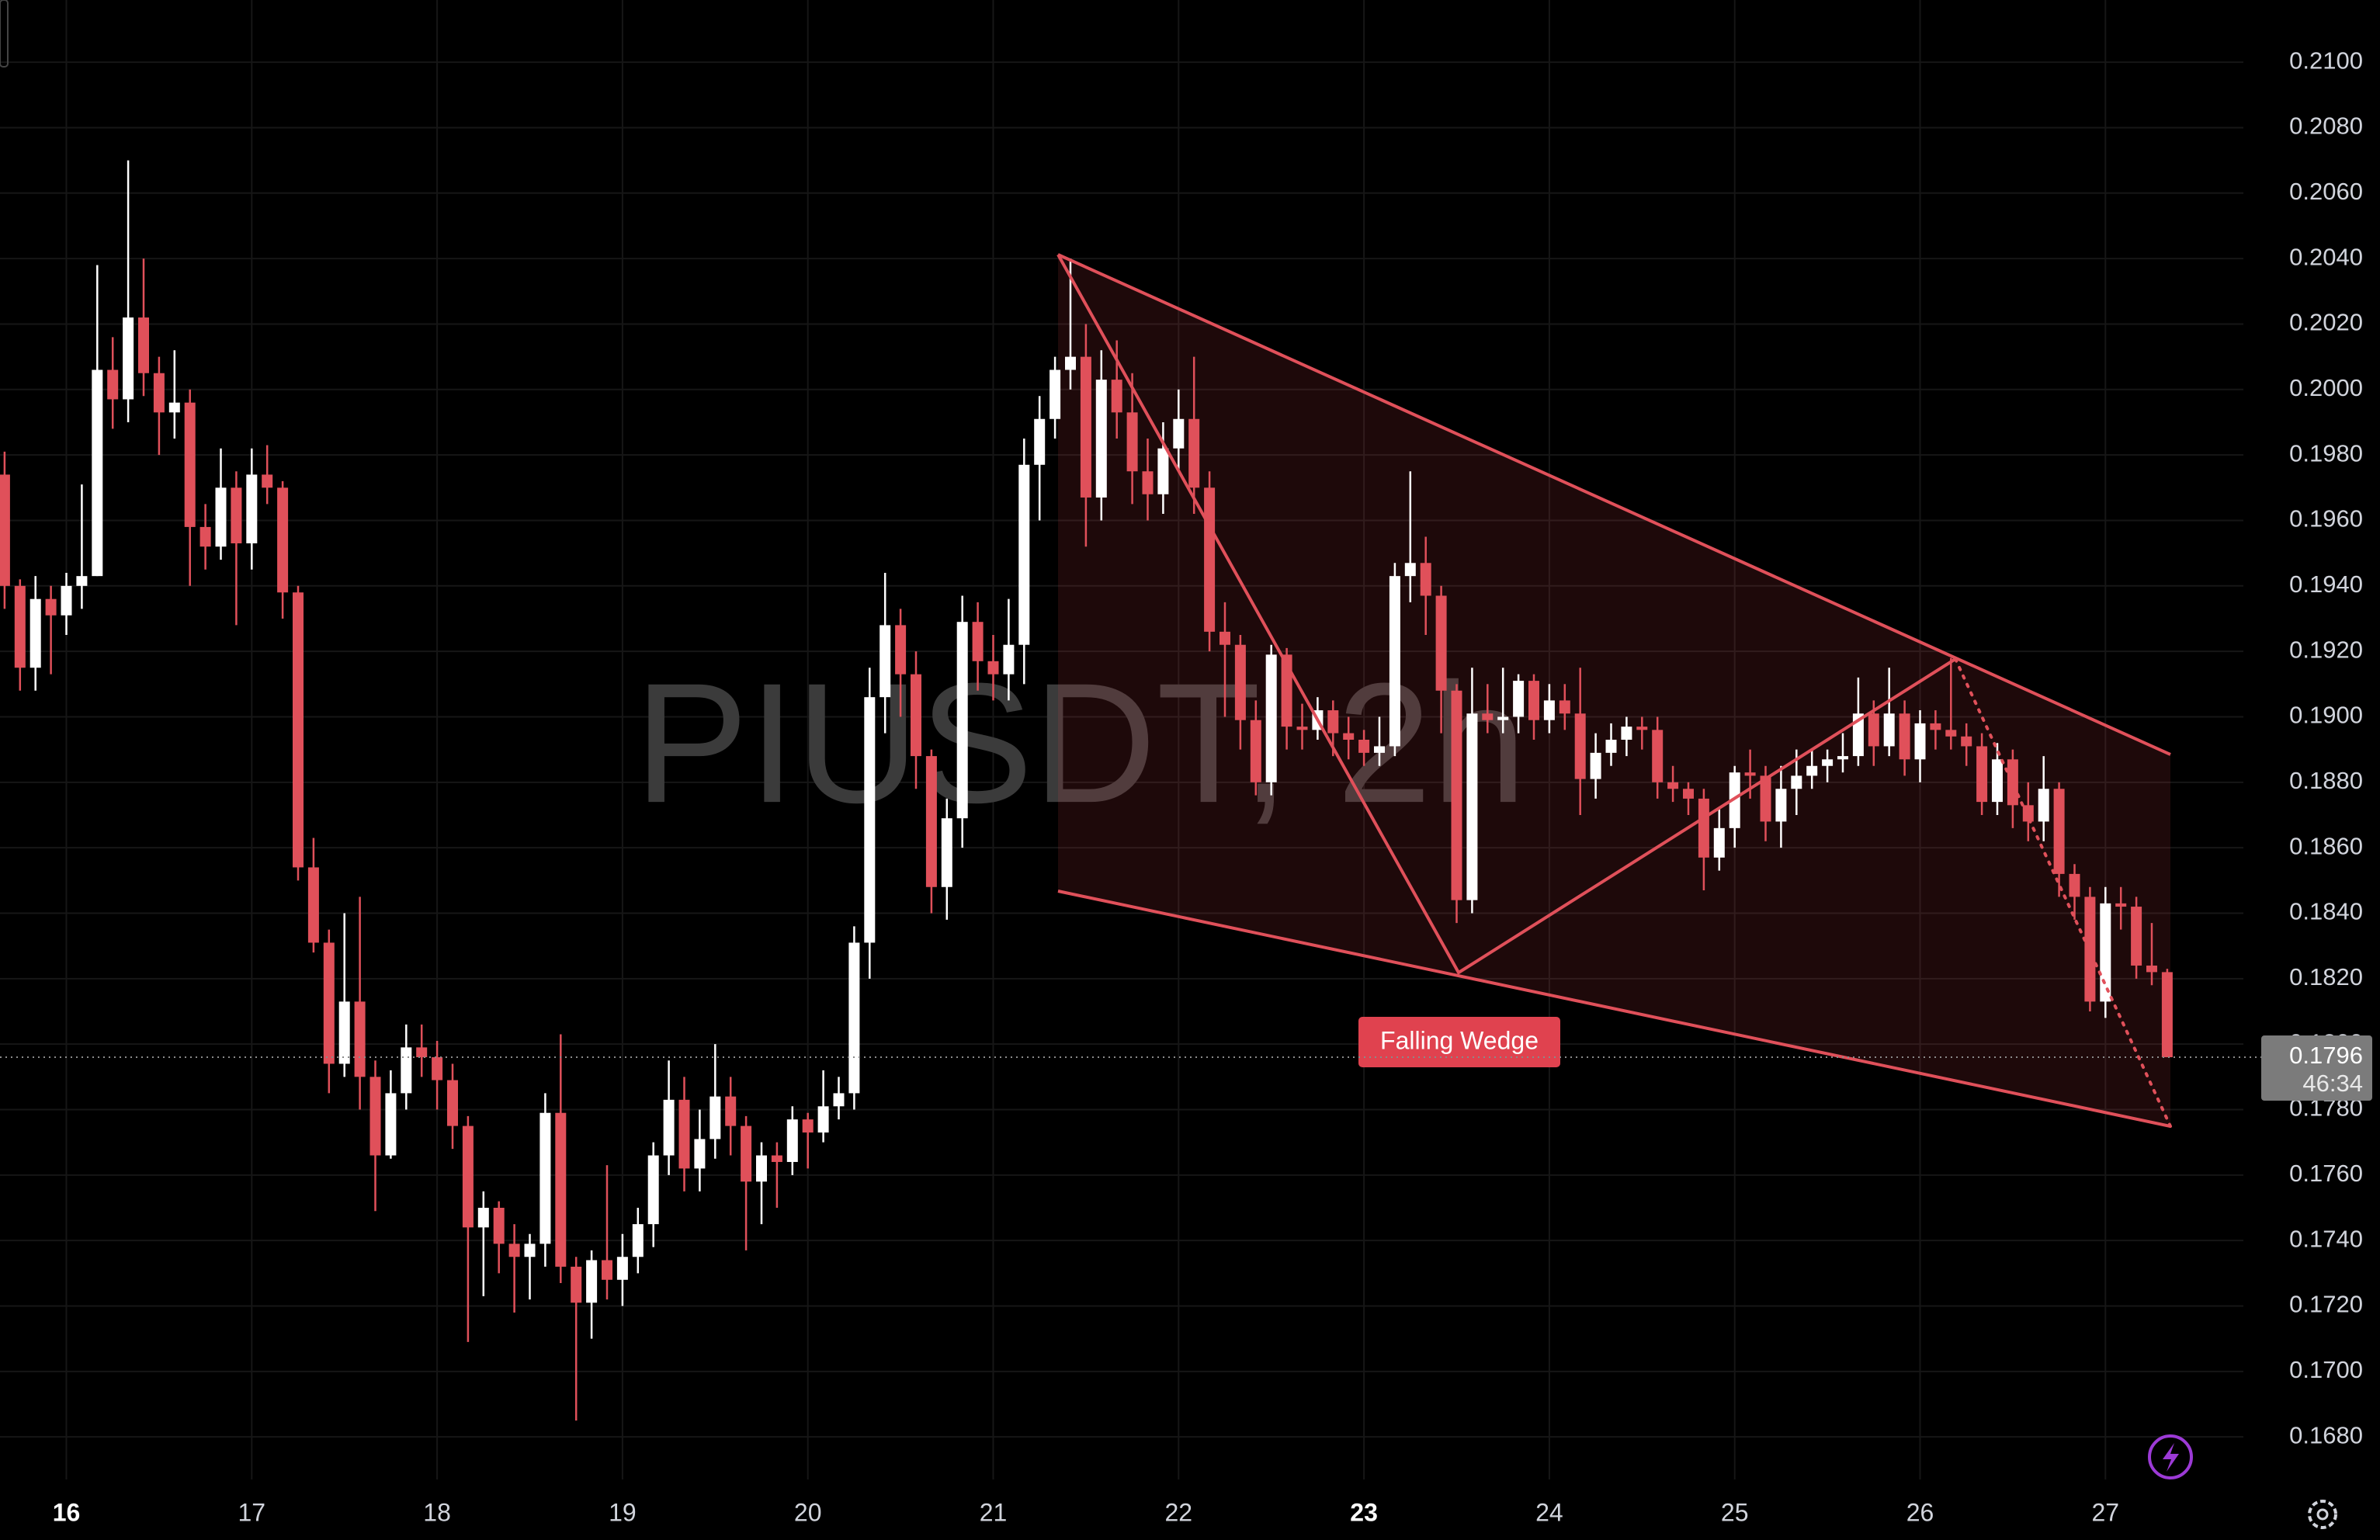 This screenshot has width=2380, height=1540. What do you see at coordinates (808, 1512) in the screenshot?
I see `x-tick-label: 20` at bounding box center [808, 1512].